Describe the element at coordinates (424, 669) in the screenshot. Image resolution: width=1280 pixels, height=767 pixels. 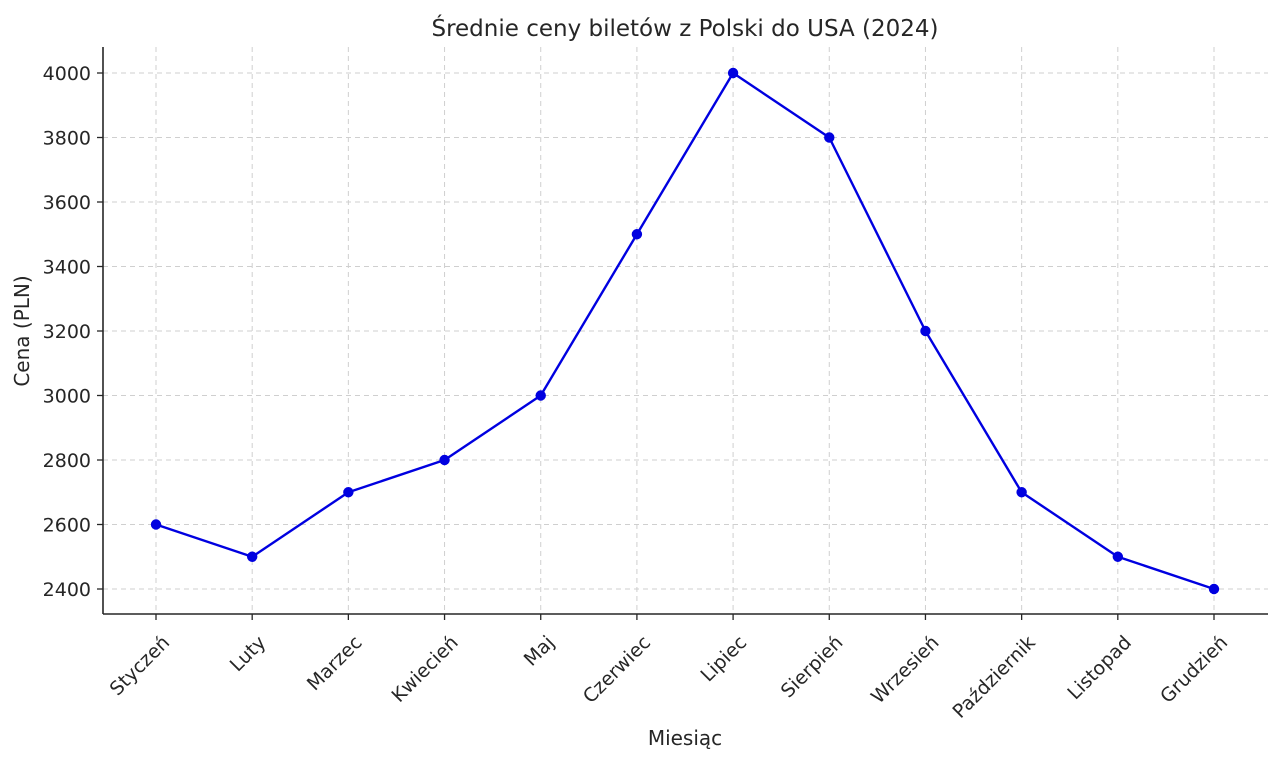
I see `x-tick-label: Kwiecień` at that location.